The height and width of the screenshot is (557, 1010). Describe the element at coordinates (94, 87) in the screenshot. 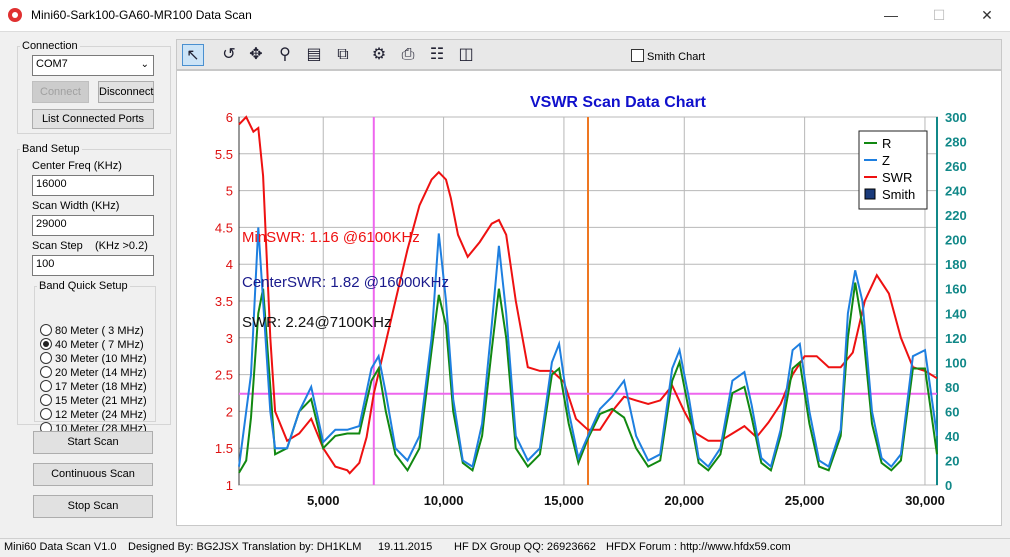

I see `connection-group: Connection` at that location.